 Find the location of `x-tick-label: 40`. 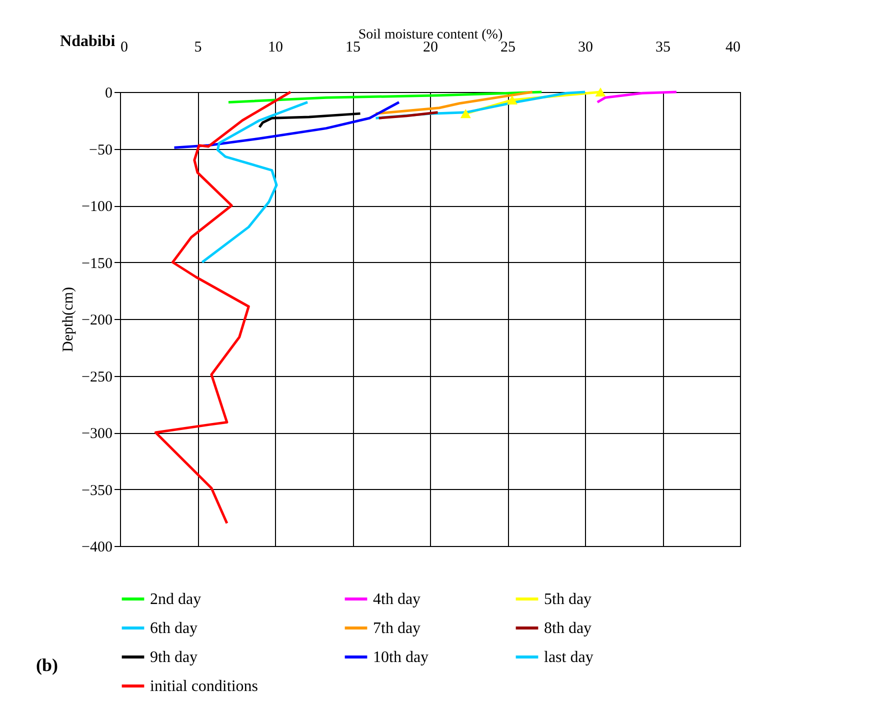

x-tick-label: 40 is located at coordinates (733, 48).